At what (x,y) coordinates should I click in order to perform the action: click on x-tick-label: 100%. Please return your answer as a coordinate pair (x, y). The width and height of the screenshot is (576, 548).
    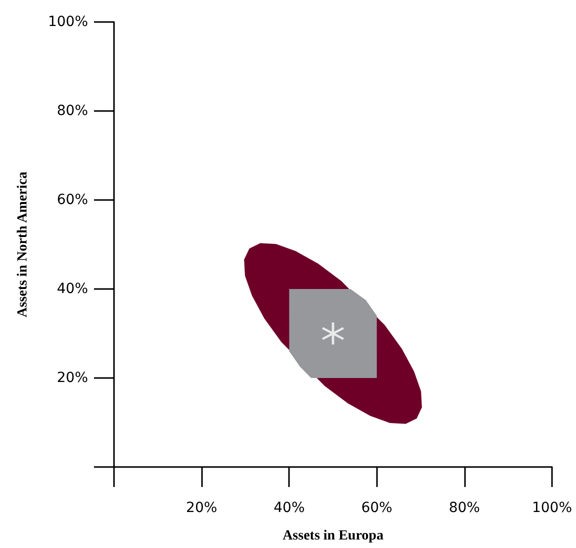
    Looking at the image, I should click on (552, 508).